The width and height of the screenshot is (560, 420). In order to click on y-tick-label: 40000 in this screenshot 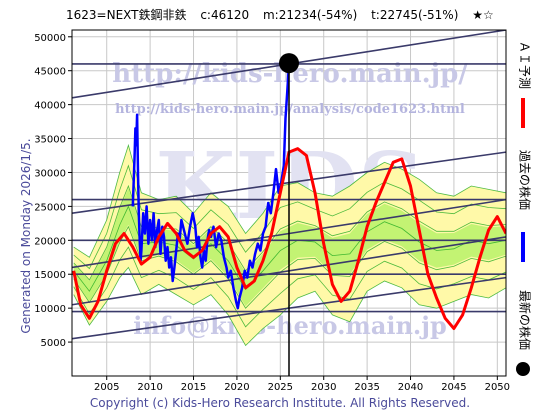, I will do `click(50, 106)`.